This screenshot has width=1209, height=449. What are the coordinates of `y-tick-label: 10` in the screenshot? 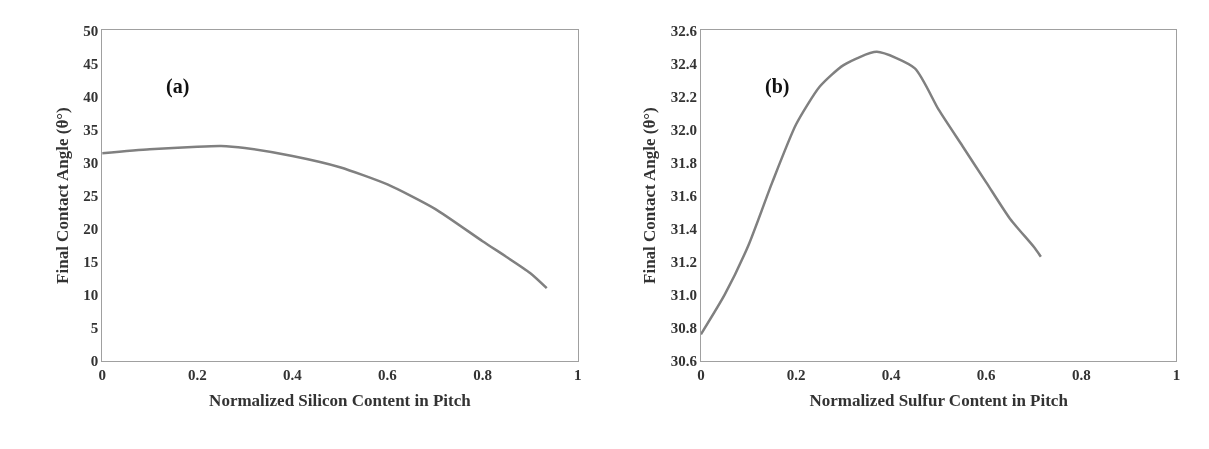 It's located at (91, 294).